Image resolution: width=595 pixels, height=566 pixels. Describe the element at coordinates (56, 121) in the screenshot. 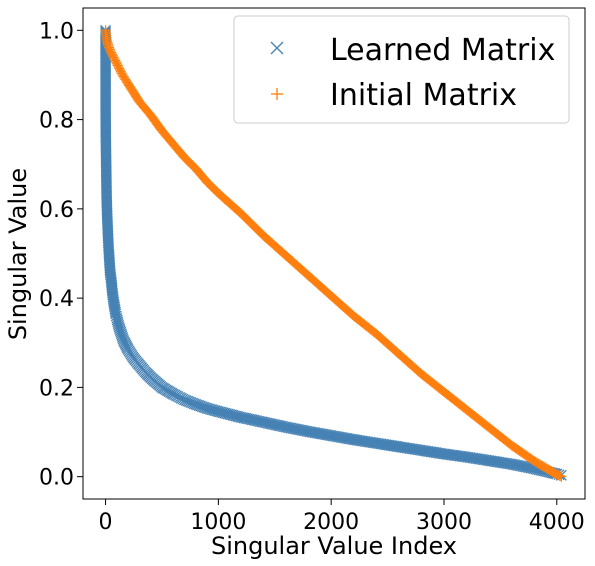

I see `y-tick-label: 0.8` at that location.